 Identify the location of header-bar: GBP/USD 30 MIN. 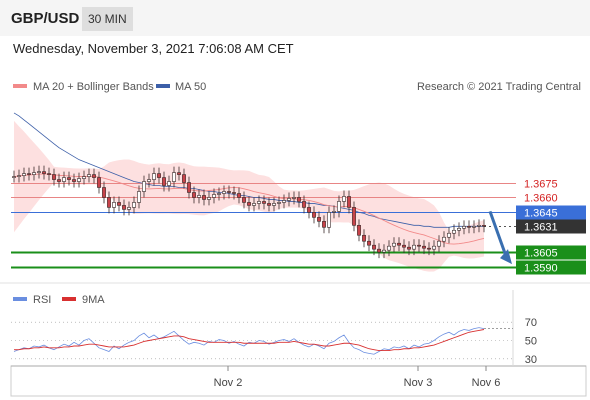
(295, 18).